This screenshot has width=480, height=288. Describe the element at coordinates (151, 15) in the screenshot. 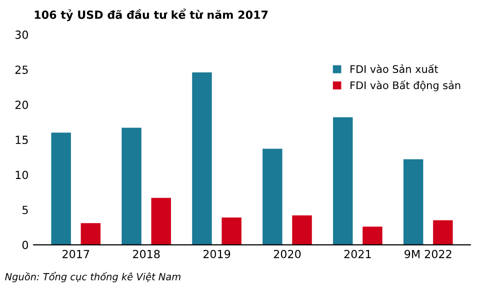

I see `chart-title: 106 tỷ USD đã đầu tư kể từ năm 2017` at that location.